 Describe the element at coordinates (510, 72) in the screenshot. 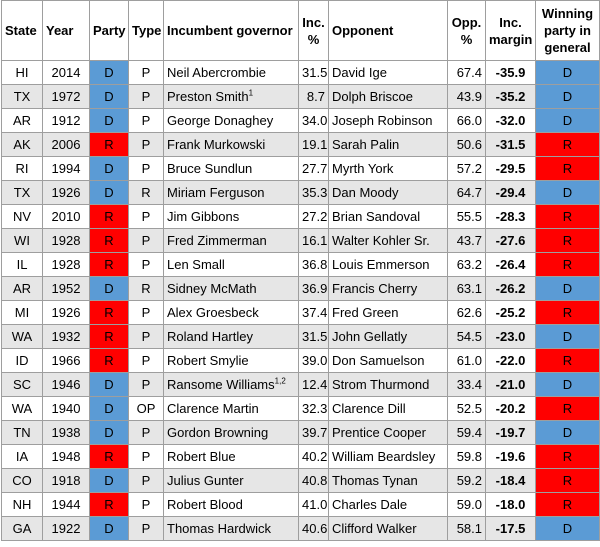

I see `margin-cell: -35.9` at that location.